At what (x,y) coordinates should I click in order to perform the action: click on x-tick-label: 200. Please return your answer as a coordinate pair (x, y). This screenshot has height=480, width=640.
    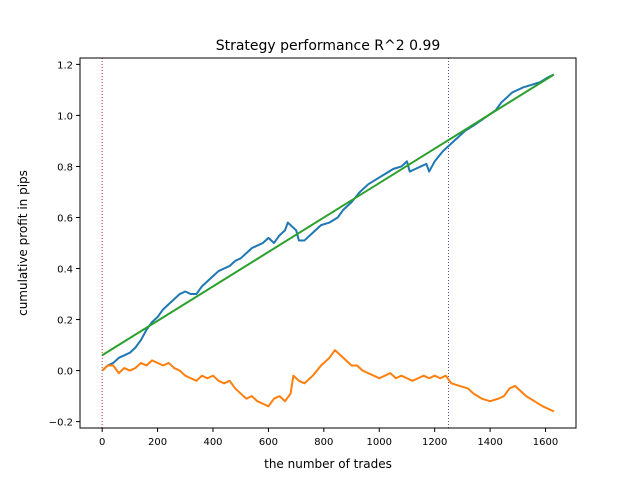
    Looking at the image, I should click on (157, 442).